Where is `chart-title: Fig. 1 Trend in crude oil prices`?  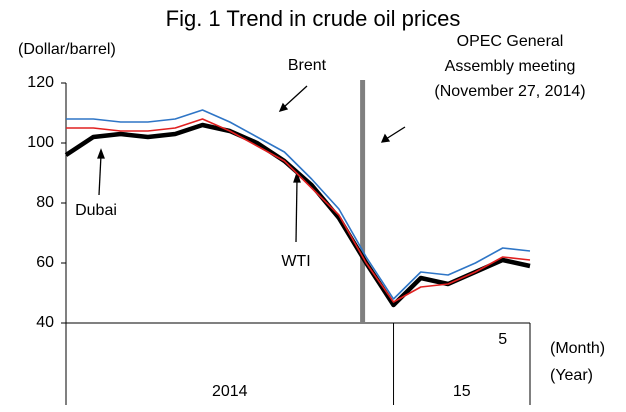
chart-title: Fig. 1 Trend in crude oil prices is located at coordinates (313, 18).